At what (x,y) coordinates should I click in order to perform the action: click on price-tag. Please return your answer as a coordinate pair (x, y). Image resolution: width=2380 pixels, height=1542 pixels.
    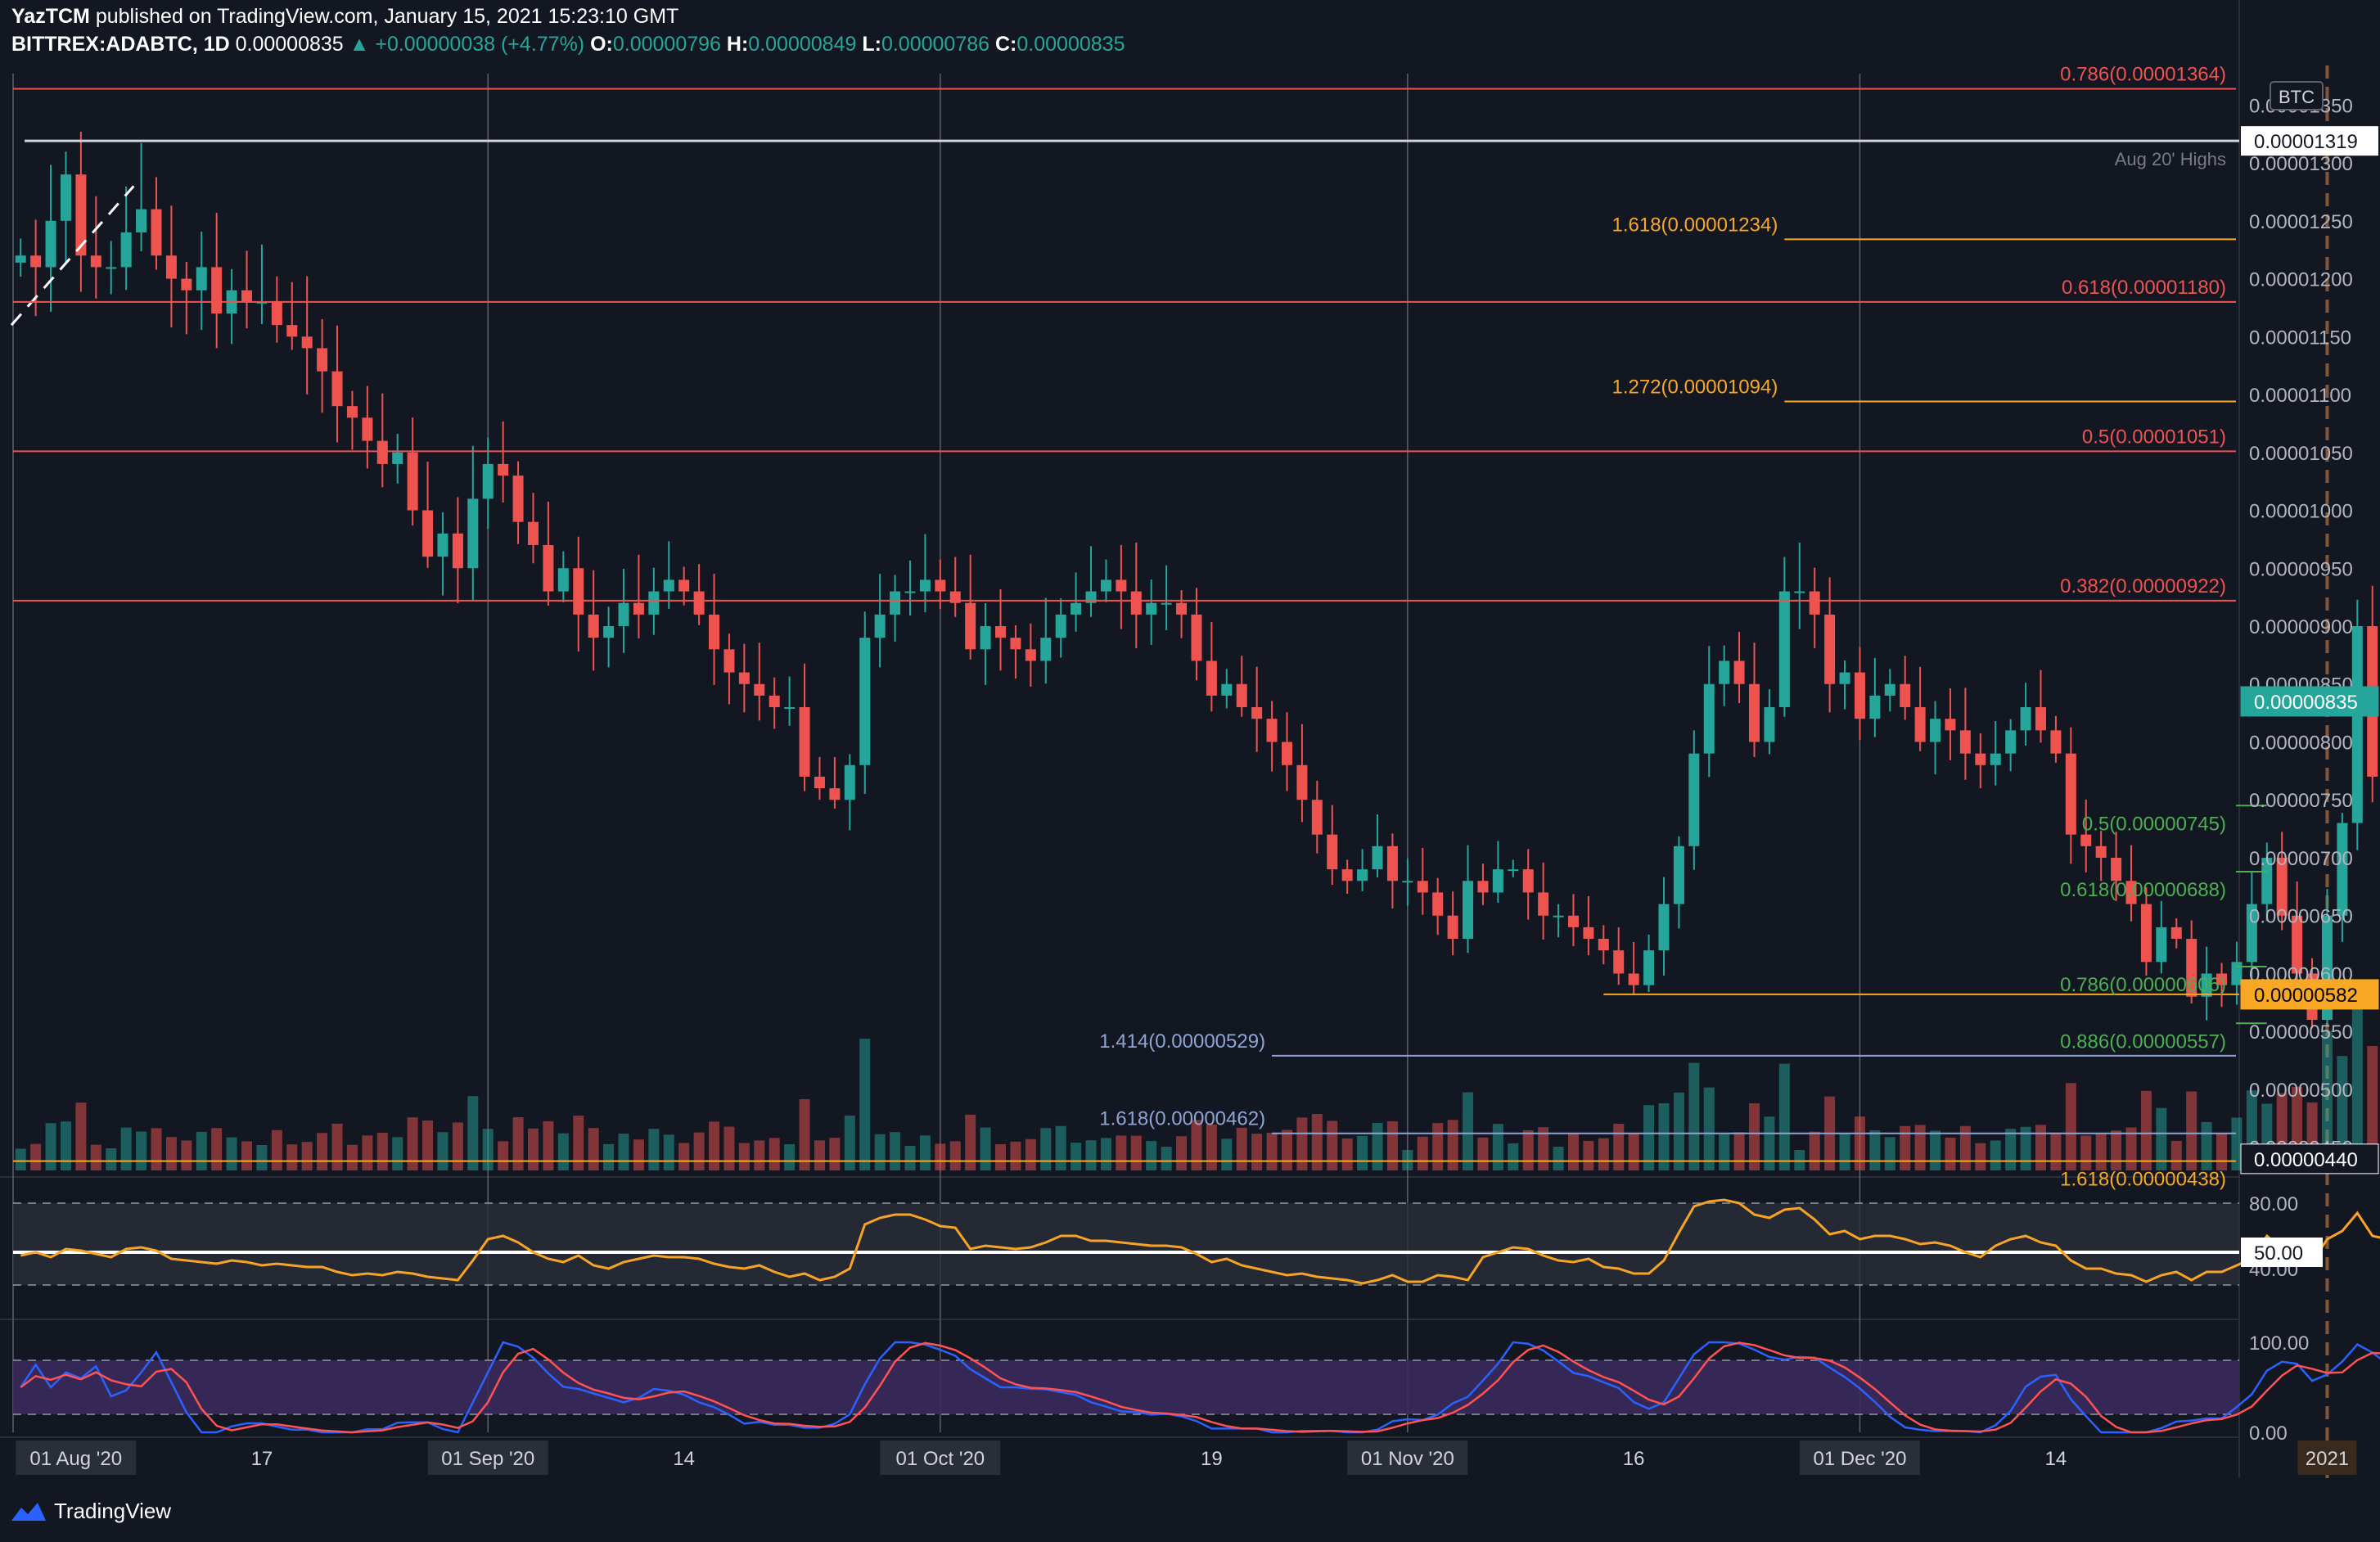
    Looking at the image, I should click on (2309, 995).